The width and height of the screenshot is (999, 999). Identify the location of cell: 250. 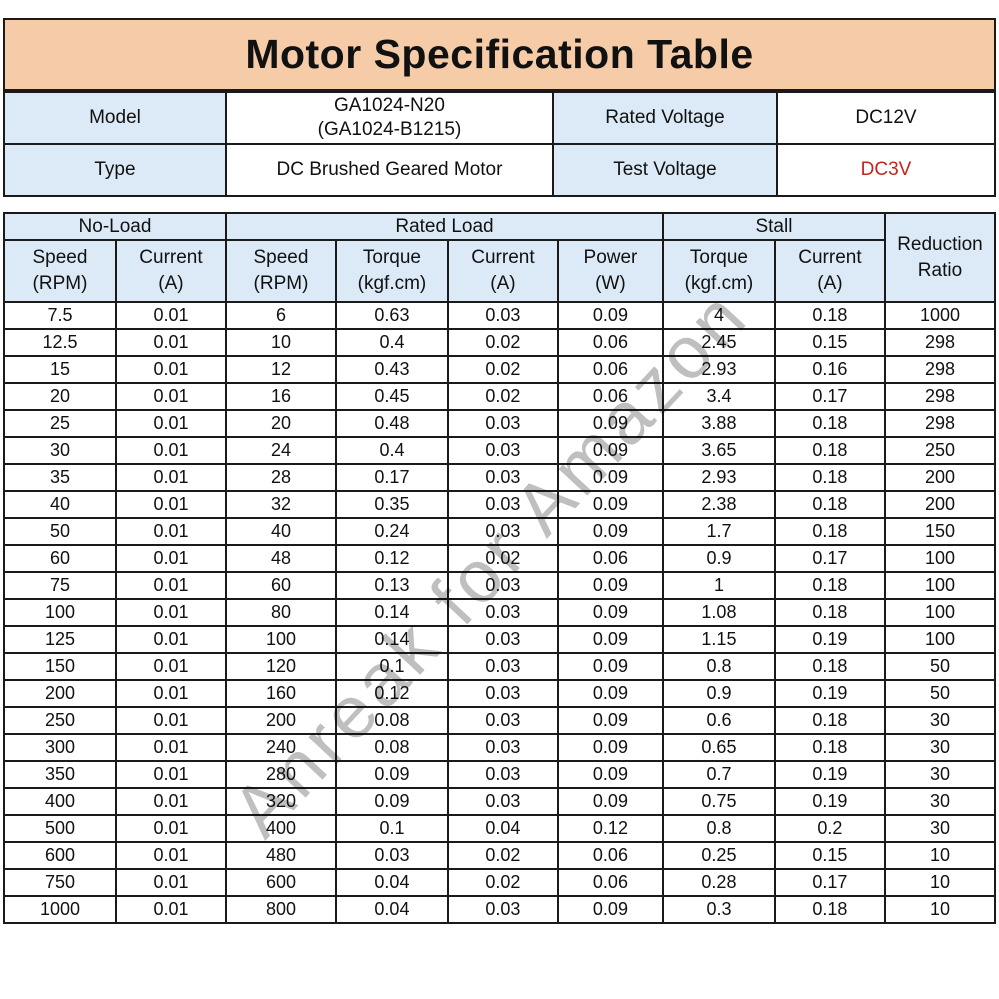
(940, 450).